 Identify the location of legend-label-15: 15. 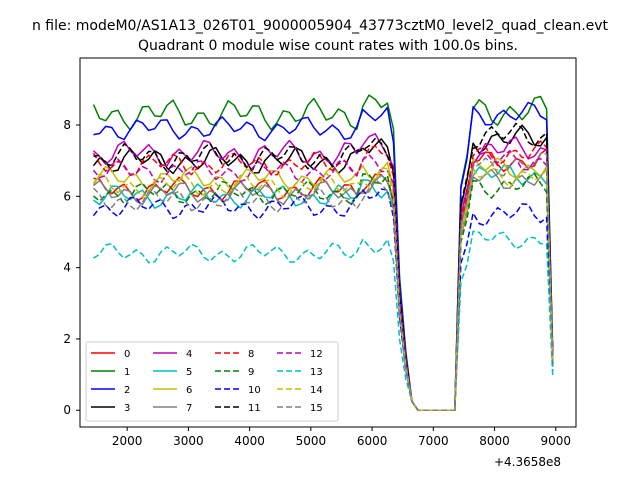
(316, 408).